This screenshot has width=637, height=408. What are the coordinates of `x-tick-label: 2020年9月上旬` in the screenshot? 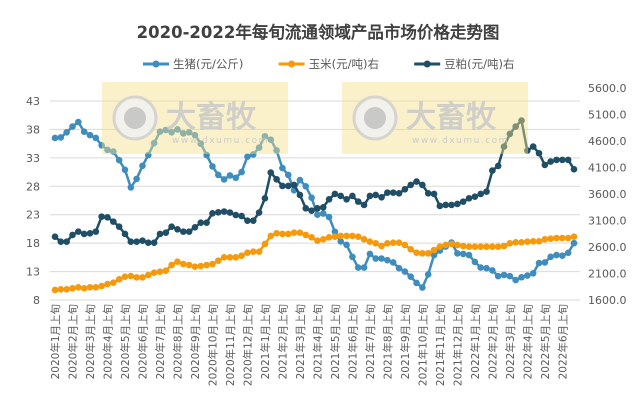 It's located at (195, 341).